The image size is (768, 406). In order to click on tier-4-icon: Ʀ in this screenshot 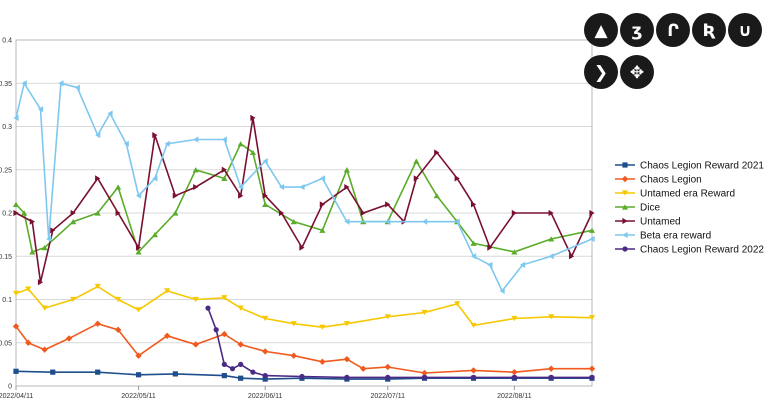, I will do `click(709, 30)`.